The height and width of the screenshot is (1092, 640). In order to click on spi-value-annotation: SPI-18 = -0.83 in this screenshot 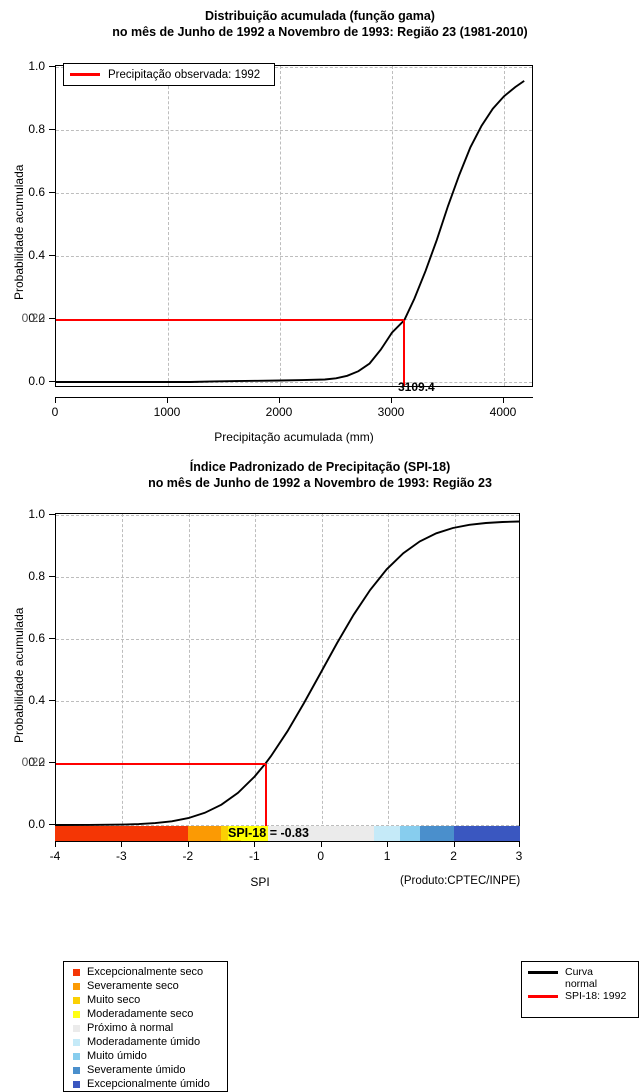, I will do `click(268, 833)`.